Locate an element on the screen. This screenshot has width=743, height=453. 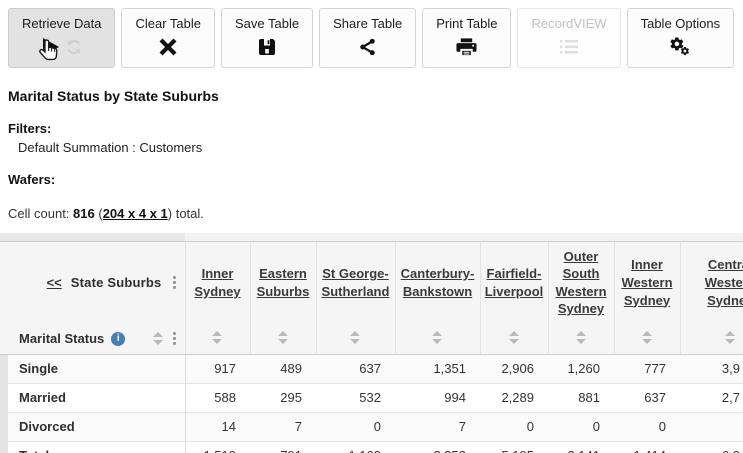
column-header-link: Fairfield-Liverpool is located at coordinates (514, 282).